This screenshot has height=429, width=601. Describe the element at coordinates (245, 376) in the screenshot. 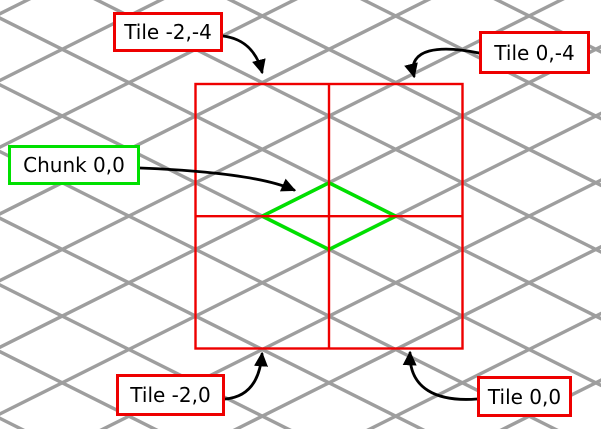

I see `arrow-tile-bottom-left` at that location.